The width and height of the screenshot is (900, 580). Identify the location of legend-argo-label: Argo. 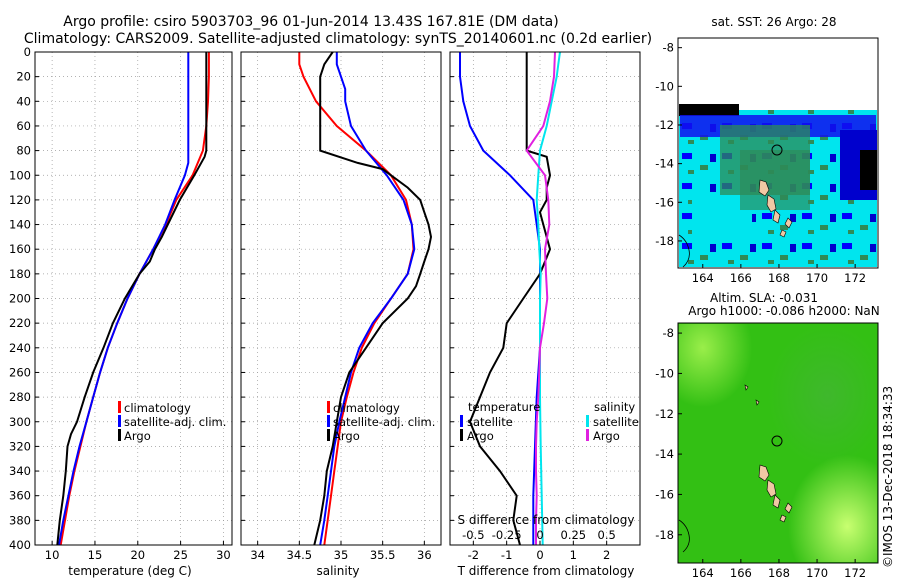
(137, 436).